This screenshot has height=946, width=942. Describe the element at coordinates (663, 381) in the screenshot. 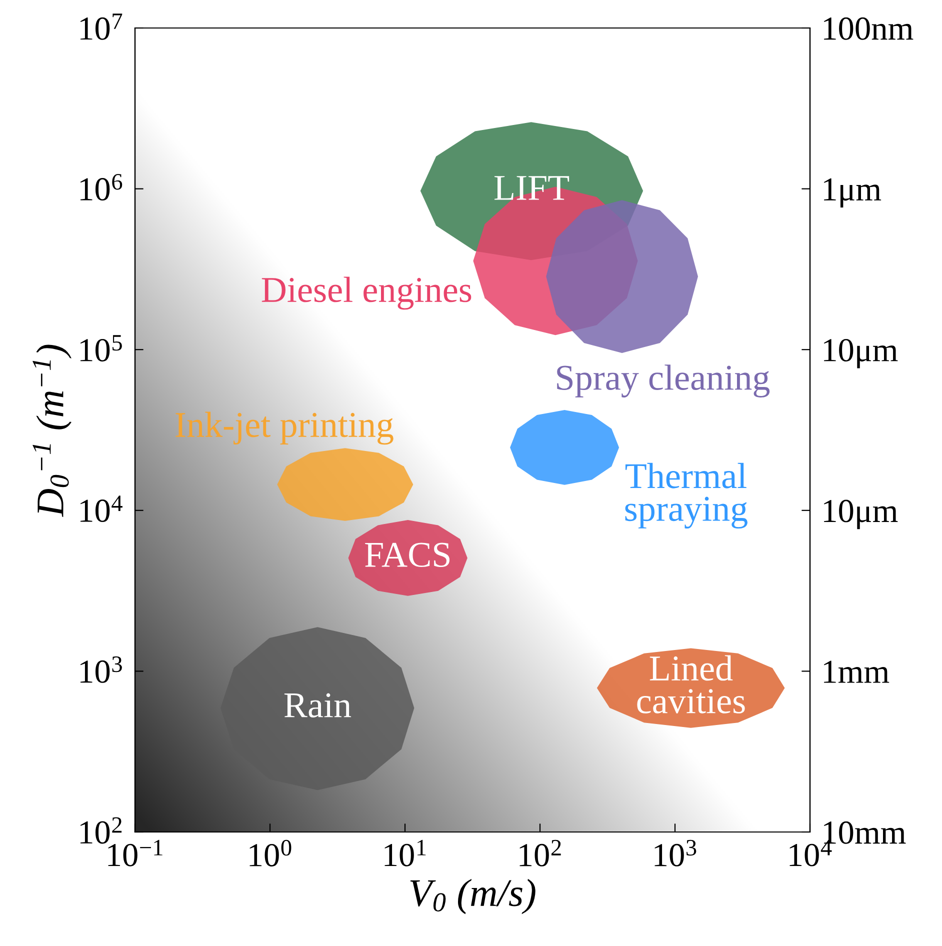

I see `series-label: Spray cleaning` at that location.